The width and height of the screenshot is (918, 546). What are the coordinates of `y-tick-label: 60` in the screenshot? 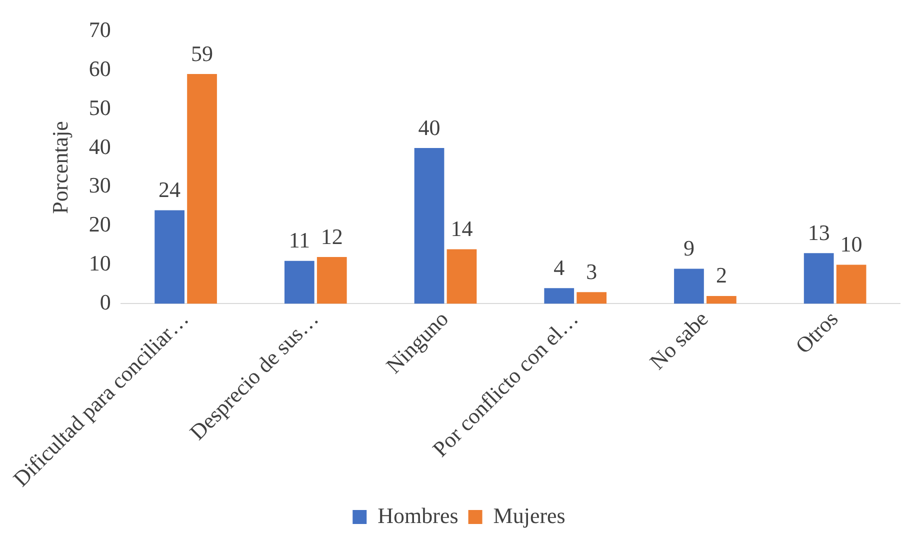 It's located at (99, 68).